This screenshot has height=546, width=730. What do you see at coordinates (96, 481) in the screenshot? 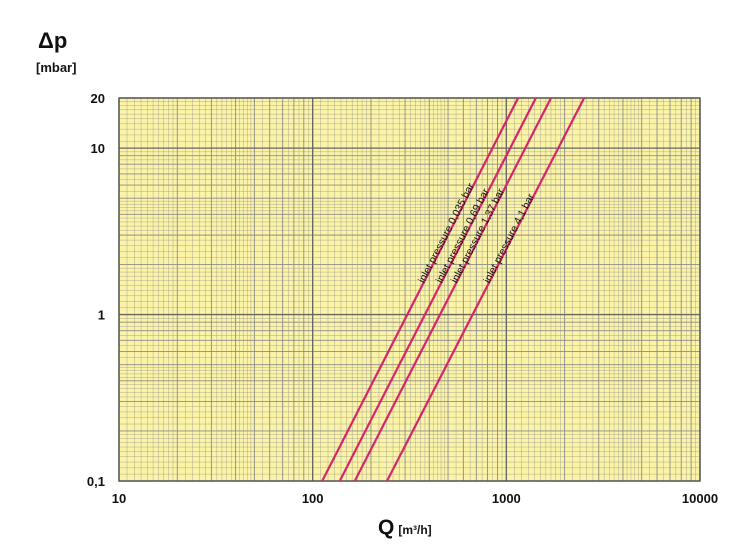
I see `y-tick-label: 0,1` at bounding box center [96, 481].